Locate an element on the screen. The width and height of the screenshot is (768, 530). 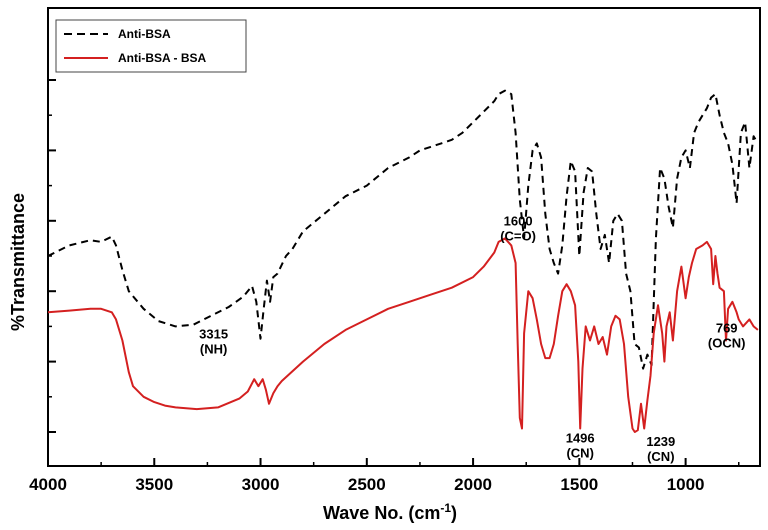
annotation-group: (C=O) is located at coordinates (518, 236).